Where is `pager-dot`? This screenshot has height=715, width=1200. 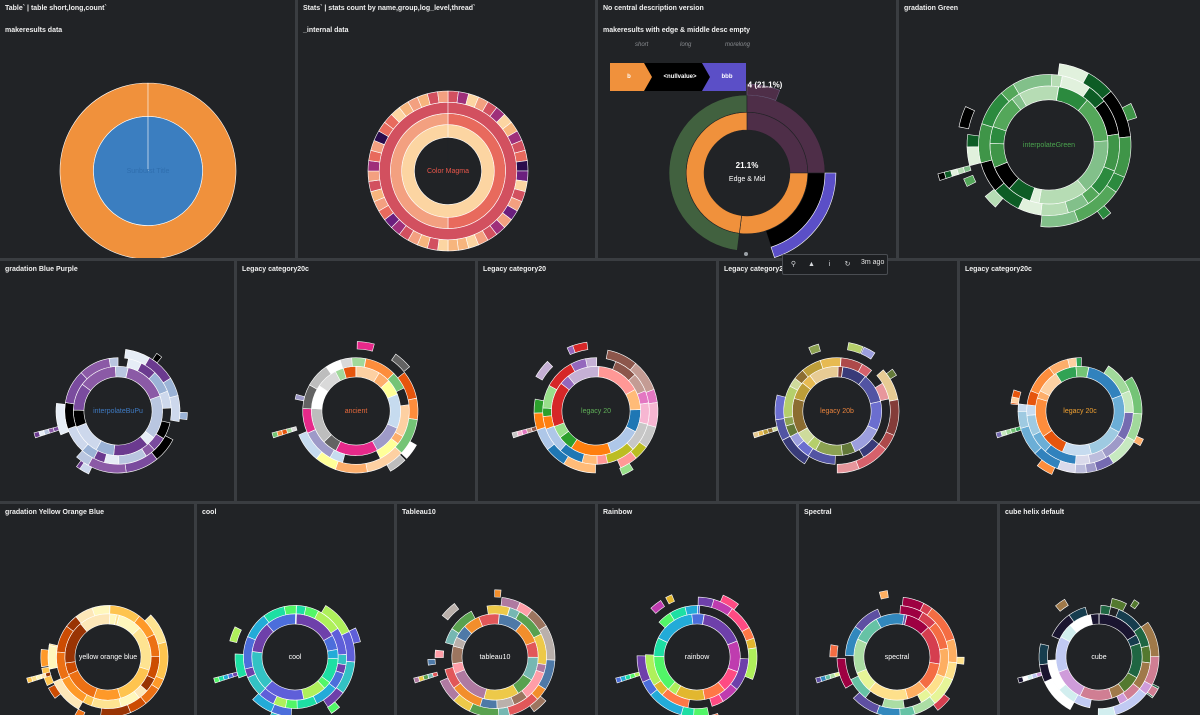 pager-dot is located at coordinates (746, 254).